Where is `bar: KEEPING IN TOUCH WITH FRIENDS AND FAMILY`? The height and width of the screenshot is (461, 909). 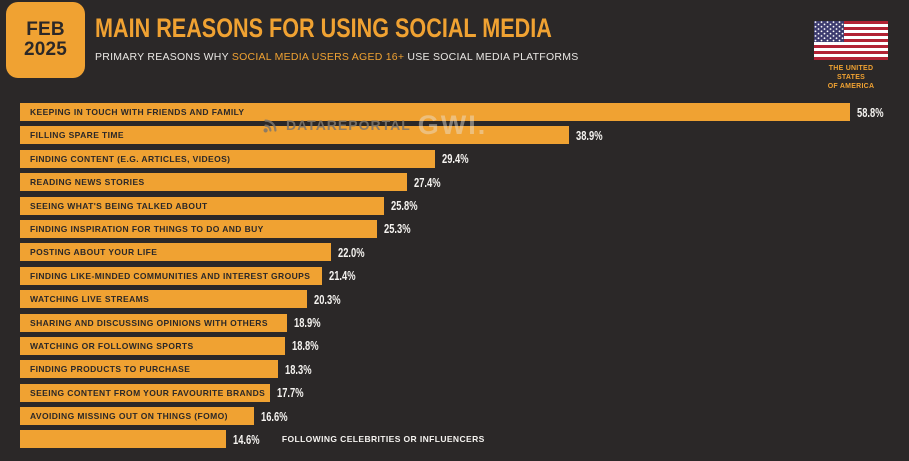 bar: KEEPING IN TOUCH WITH FRIENDS AND FAMILY is located at coordinates (435, 112).